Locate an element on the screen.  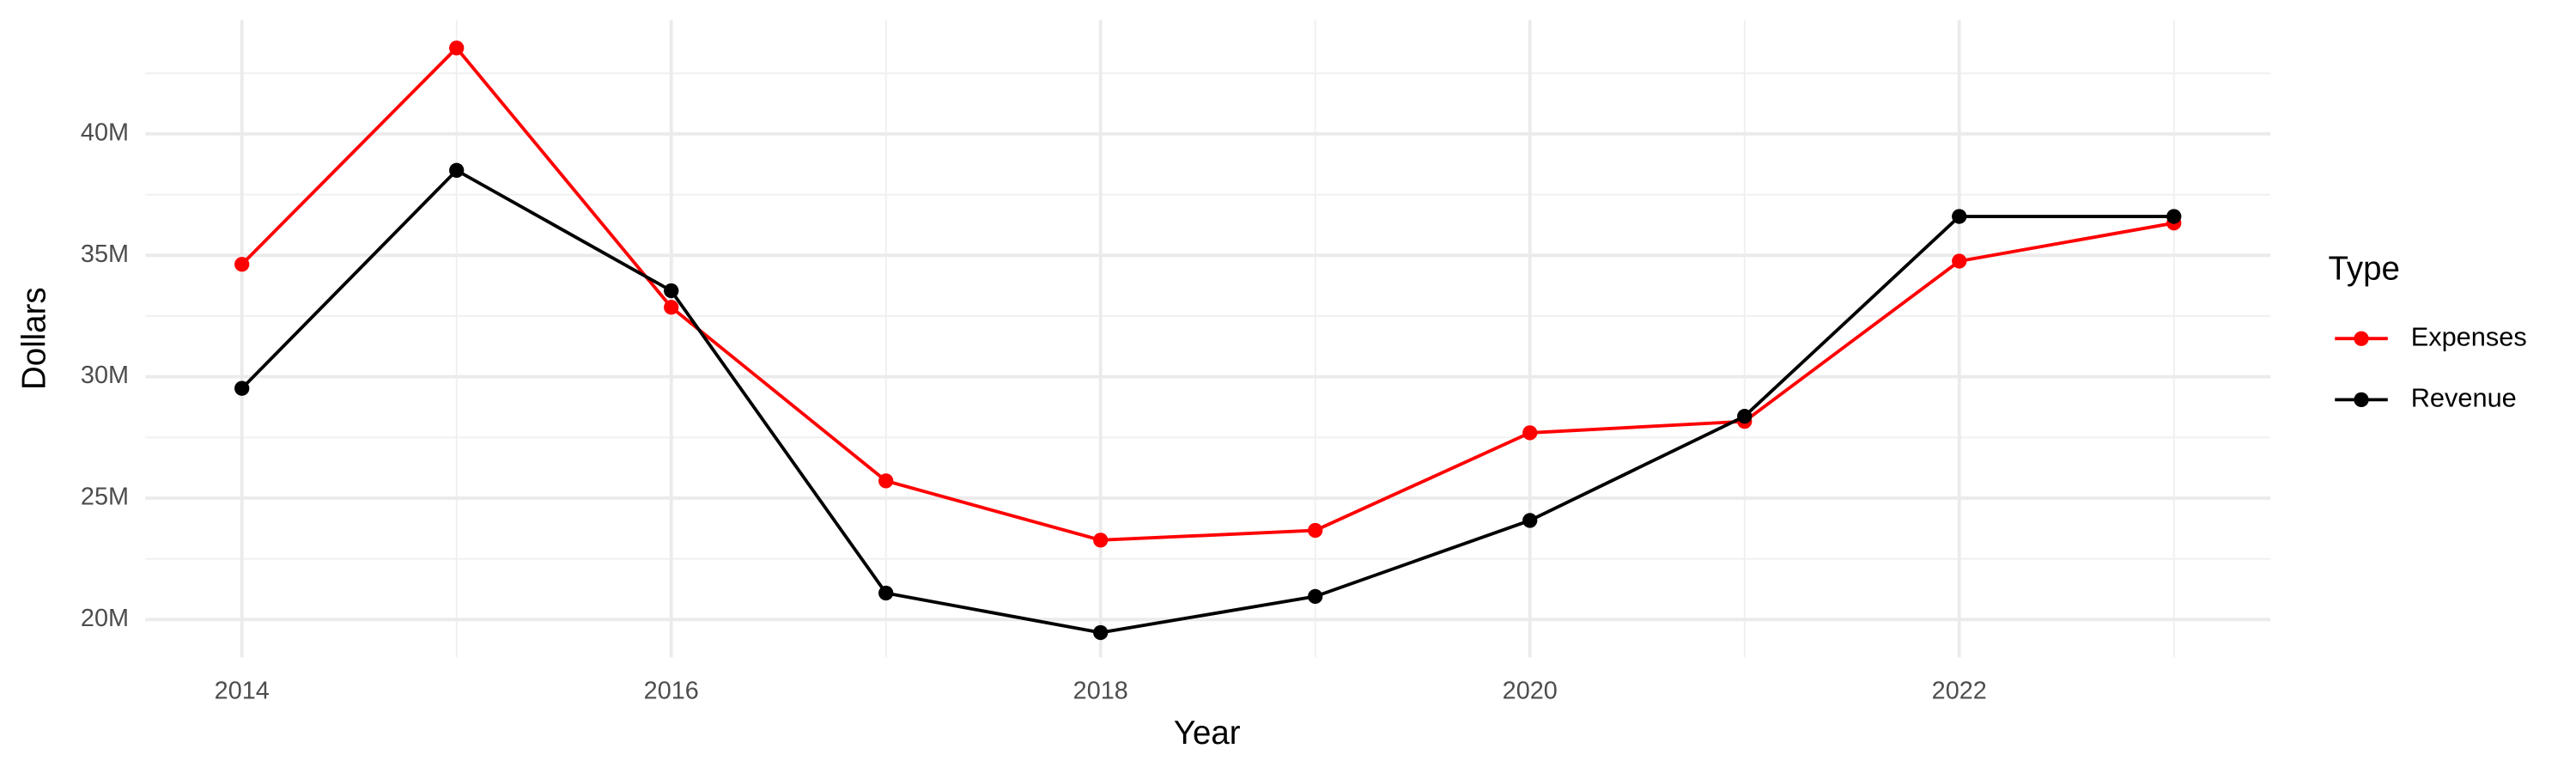
legend-title: Type is located at coordinates (2364, 269).